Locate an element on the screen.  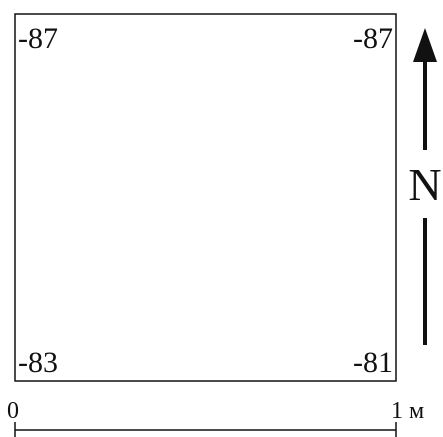
corner-label: -83 is located at coordinates (38, 362).